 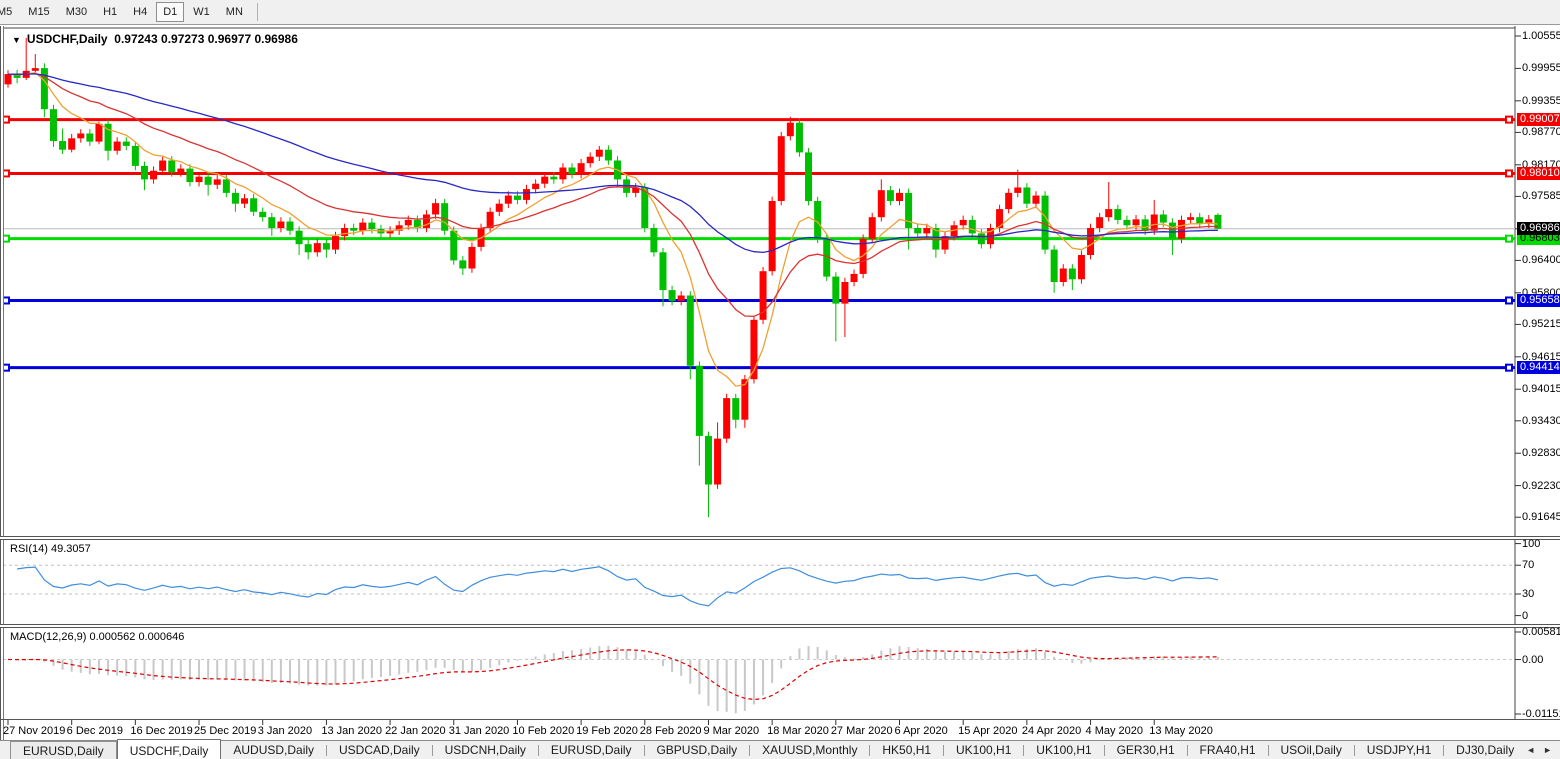 I want to click on date-label: 13 Jan 2020, so click(x=351, y=731).